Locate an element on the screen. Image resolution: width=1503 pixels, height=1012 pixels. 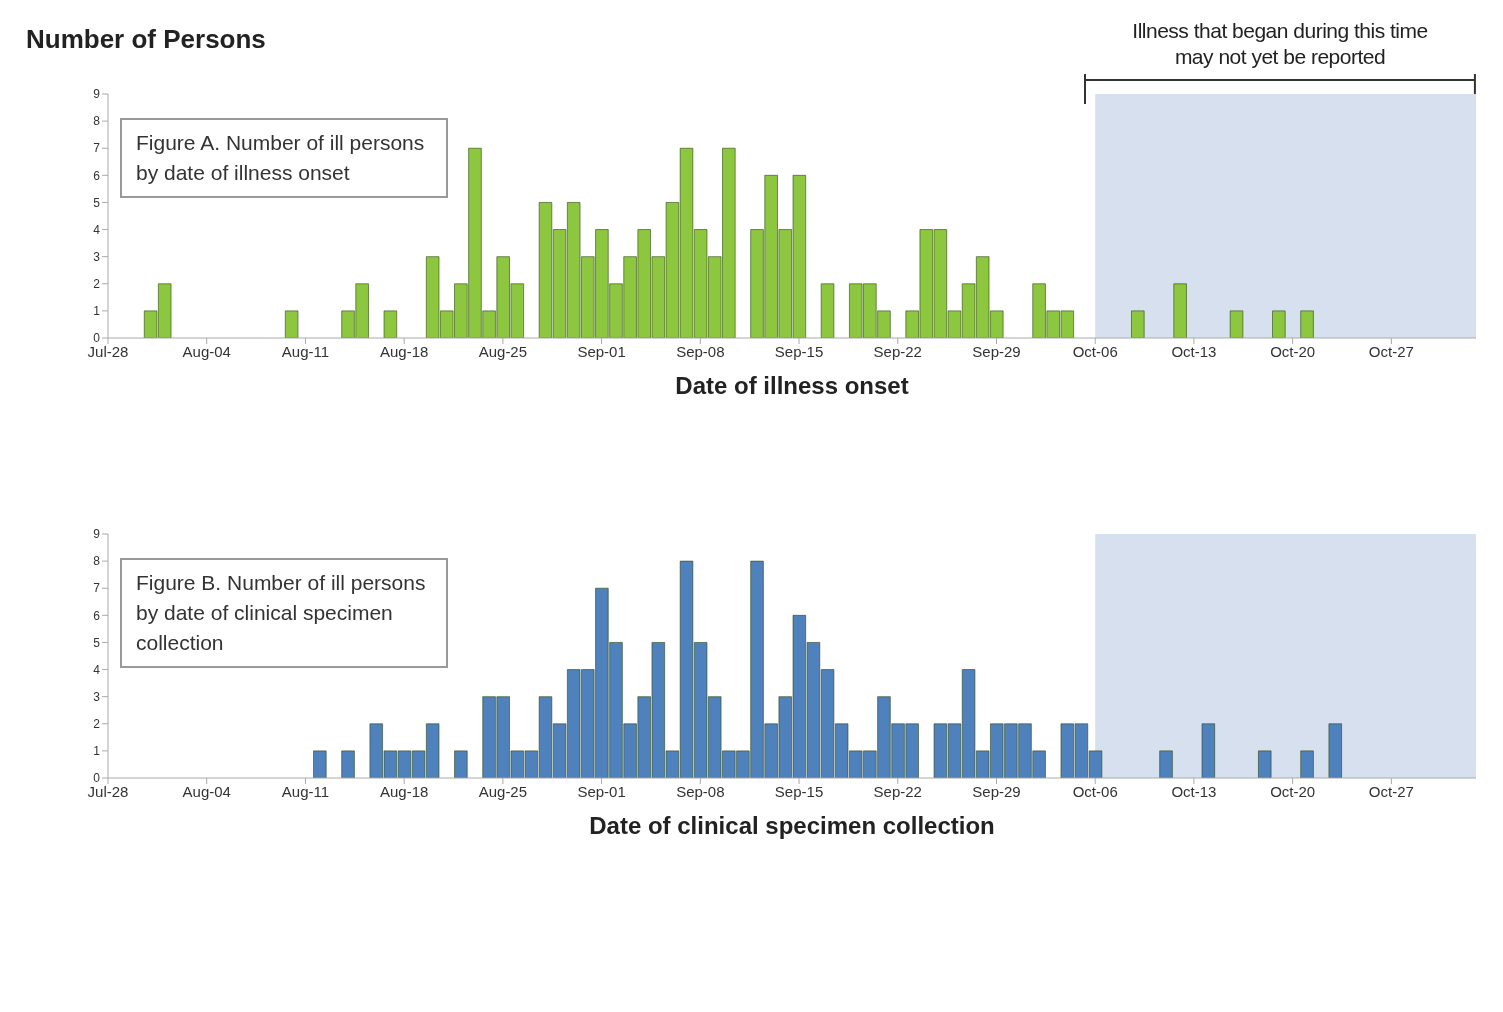
y-axis-title: Number of Persons is located at coordinates (146, 39).